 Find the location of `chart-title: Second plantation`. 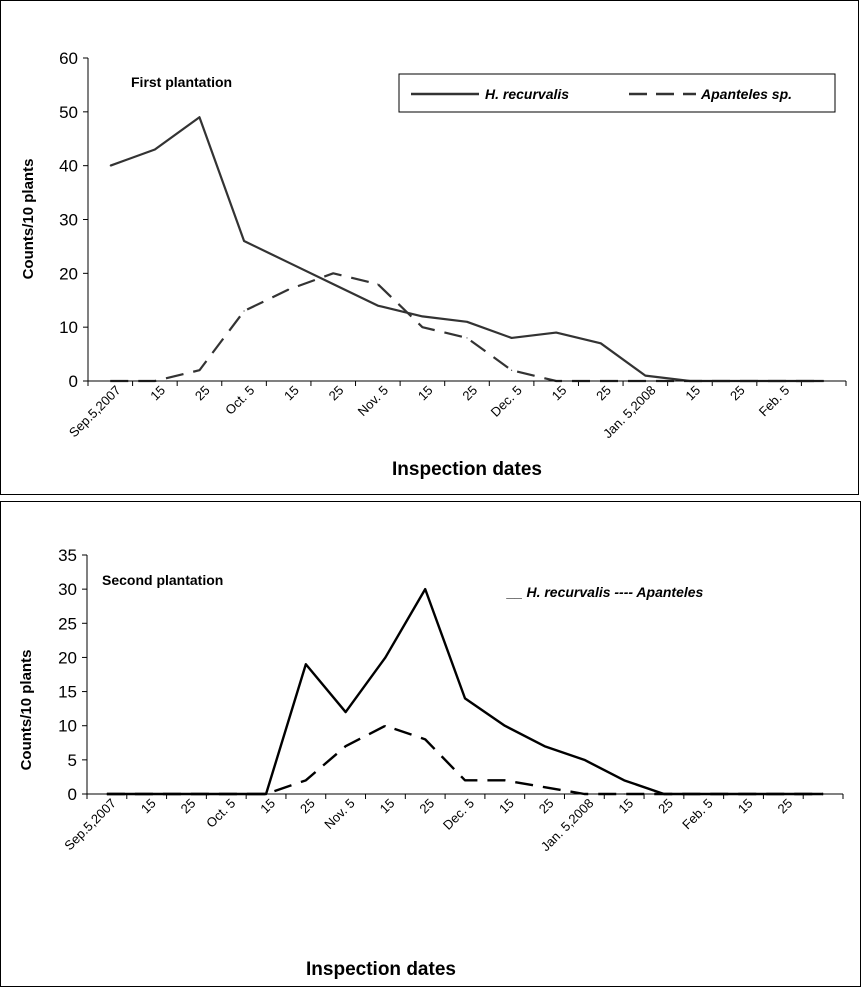

chart-title: Second plantation is located at coordinates (162, 580).